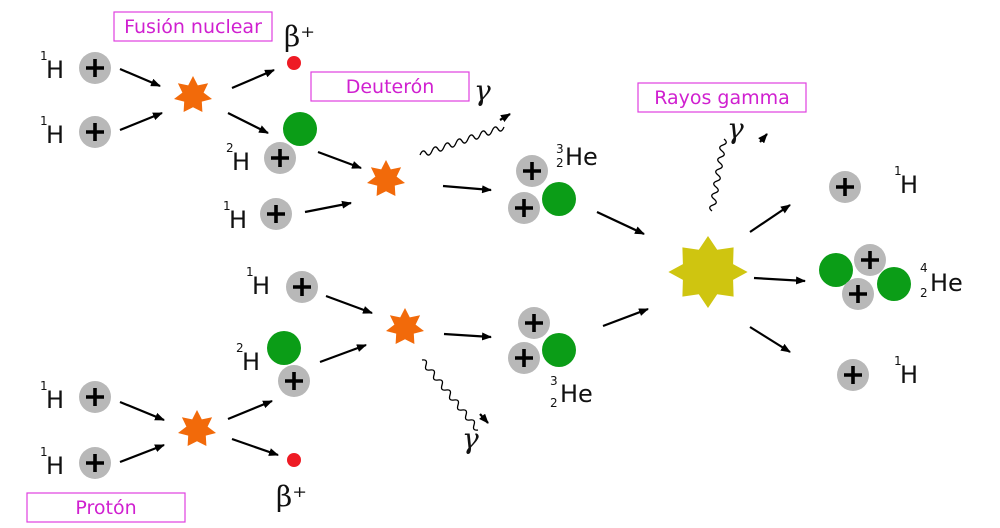 The image size is (1000, 528). I want to click on isotope-label-he3: 3 2 He, so click(577, 156).